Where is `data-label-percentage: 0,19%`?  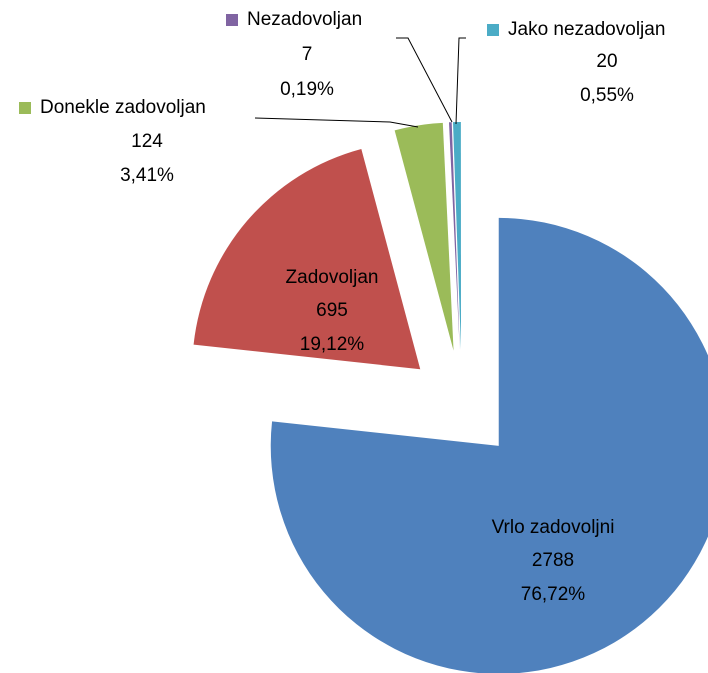 data-label-percentage: 0,19% is located at coordinates (307, 89).